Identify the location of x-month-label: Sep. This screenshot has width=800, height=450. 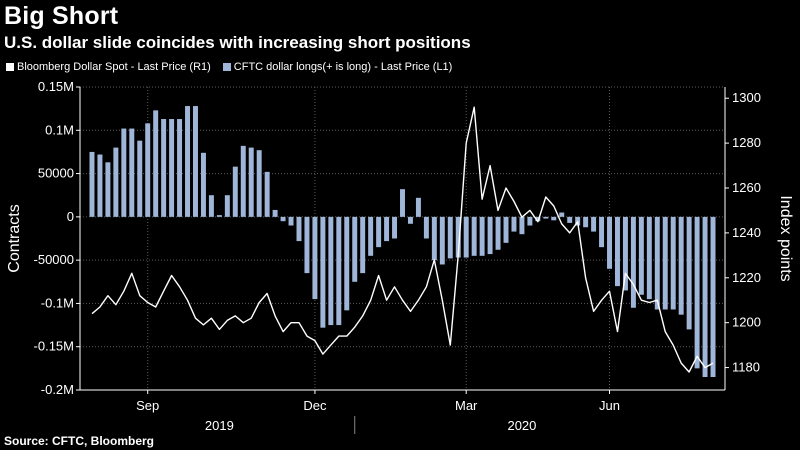
(147, 405).